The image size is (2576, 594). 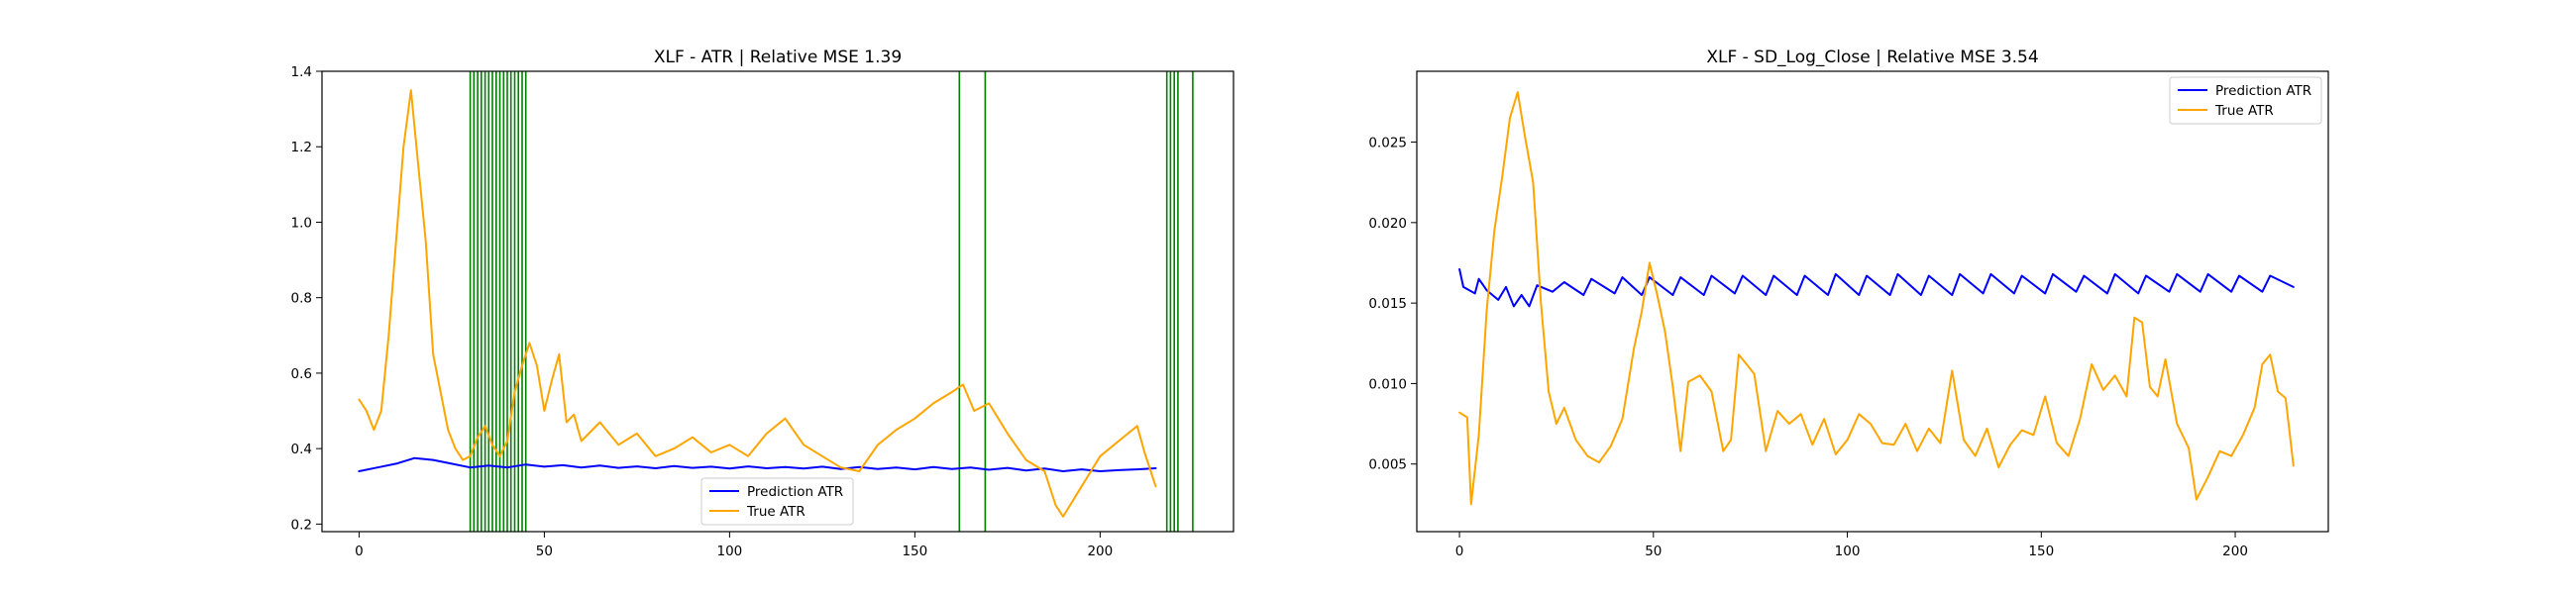 I want to click on sd-log-close-chart-legend-box, so click(x=2245, y=100).